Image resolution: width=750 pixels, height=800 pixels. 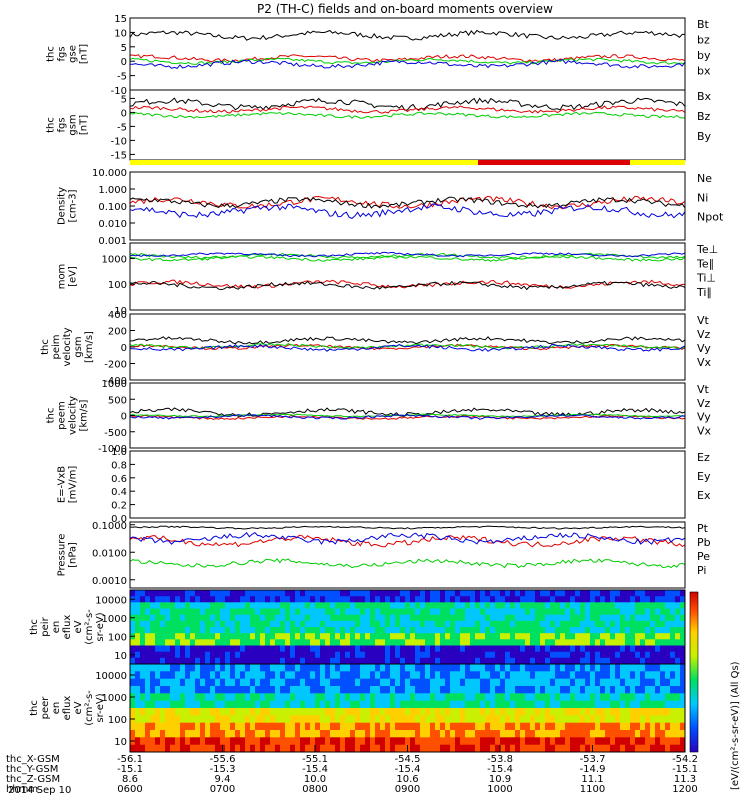 What do you see at coordinates (705, 263) in the screenshot?
I see `legend-Te∥: Te∥` at bounding box center [705, 263].